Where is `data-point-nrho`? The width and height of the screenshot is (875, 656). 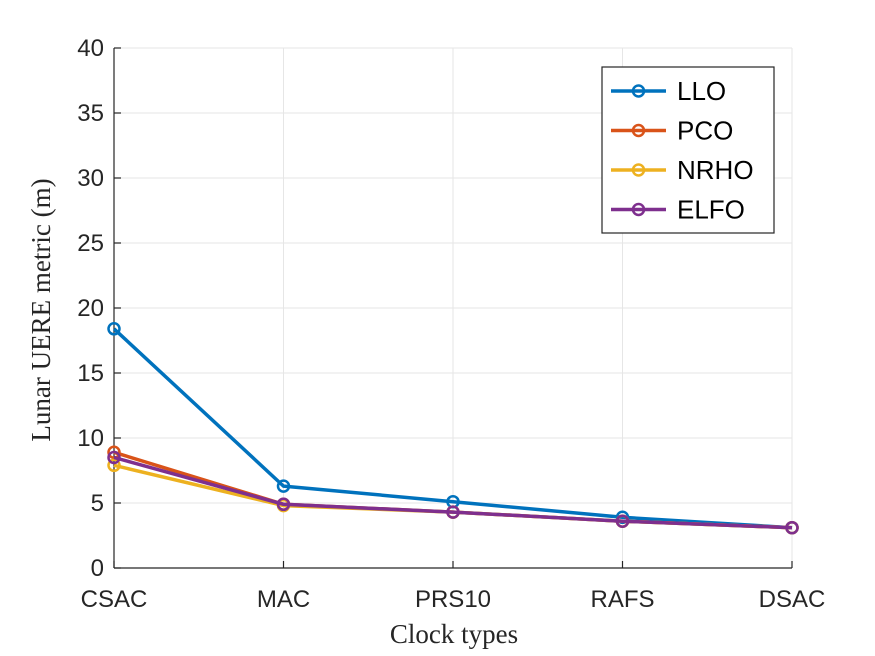 data-point-nrho is located at coordinates (114, 465).